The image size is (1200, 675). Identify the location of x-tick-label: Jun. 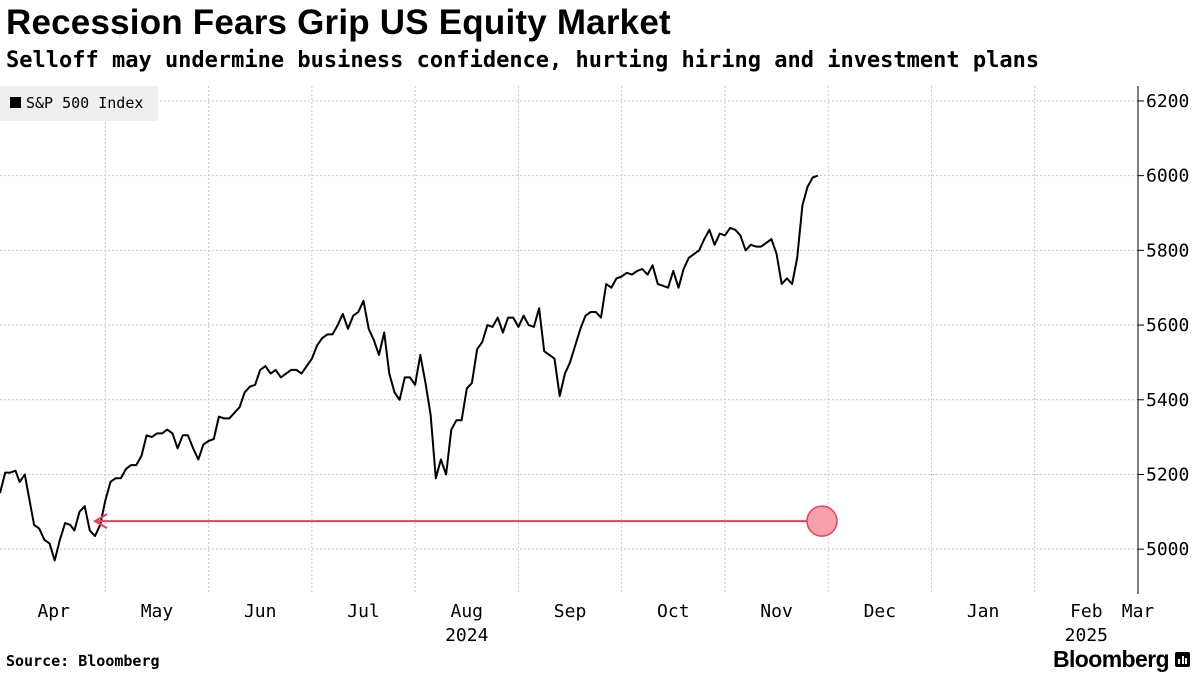
(260, 611).